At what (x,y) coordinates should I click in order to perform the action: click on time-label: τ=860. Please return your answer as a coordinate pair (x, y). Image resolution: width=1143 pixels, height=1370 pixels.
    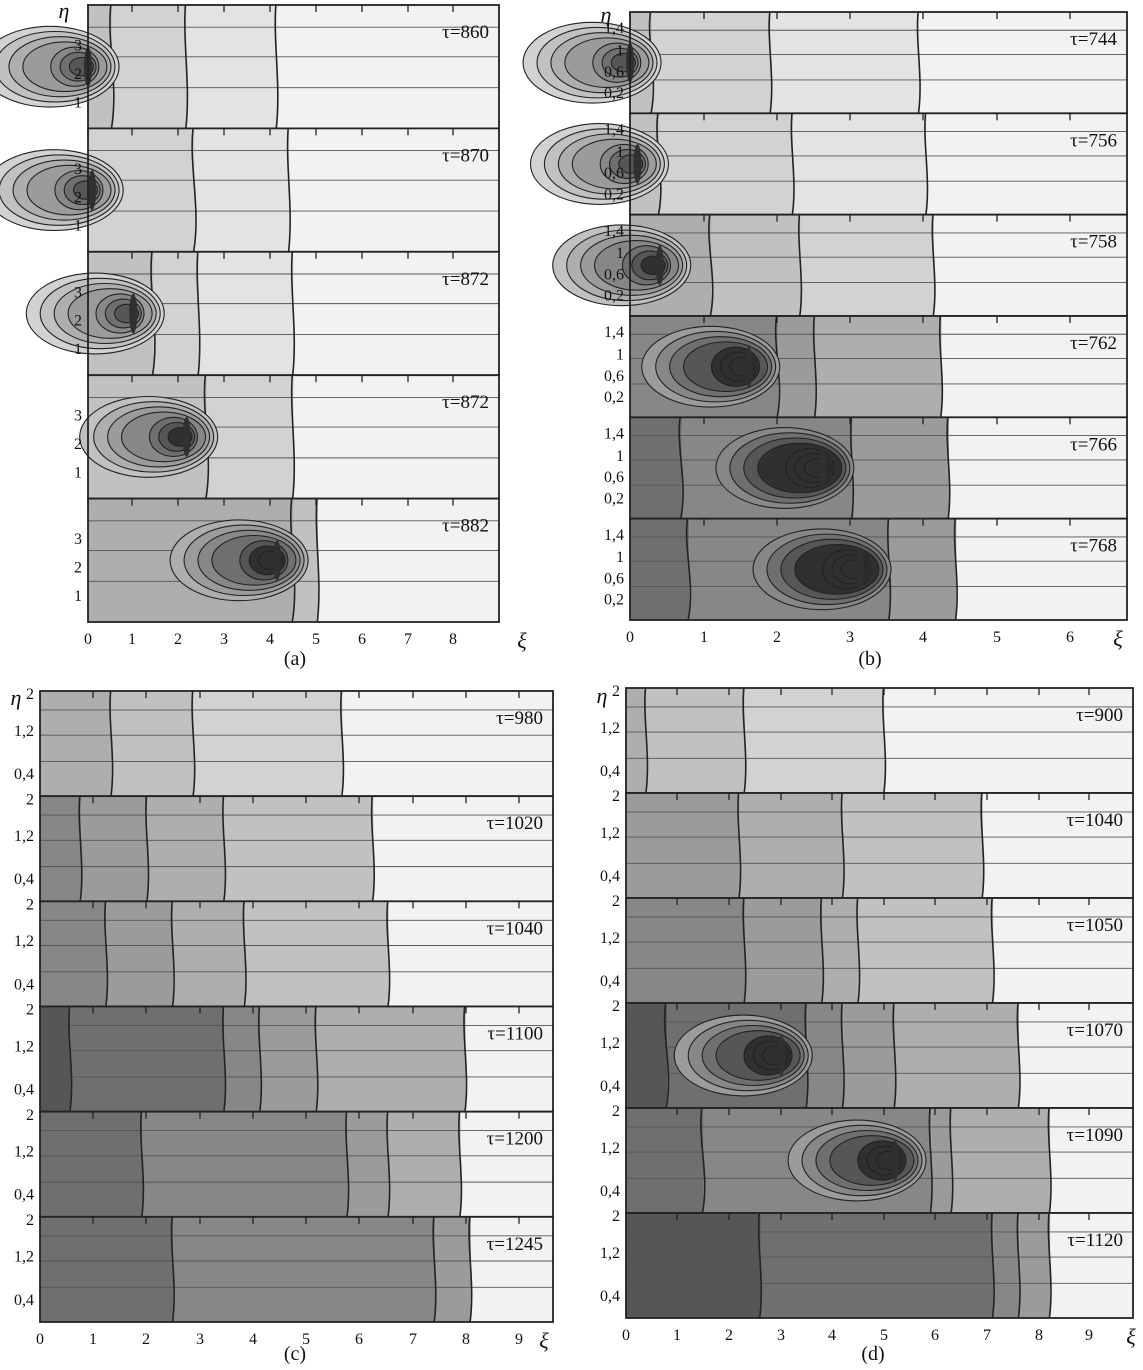
    Looking at the image, I should click on (465, 32).